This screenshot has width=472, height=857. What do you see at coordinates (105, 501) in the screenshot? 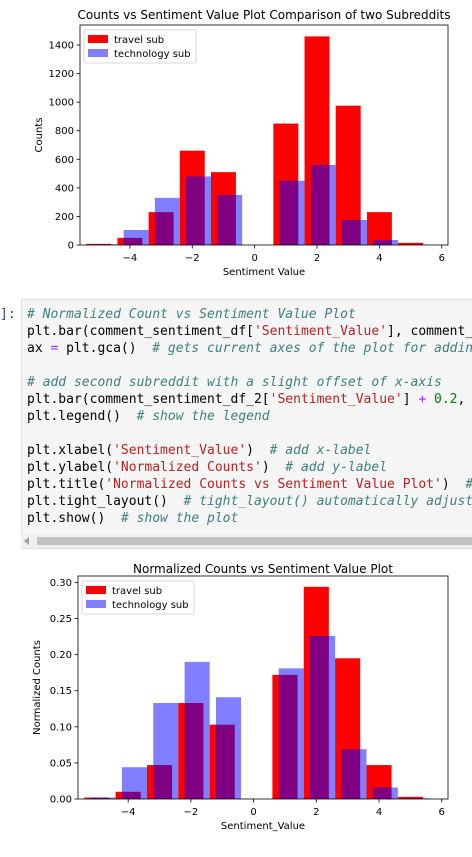
I see `code-token: plt.tight_layout()` at bounding box center [105, 501].